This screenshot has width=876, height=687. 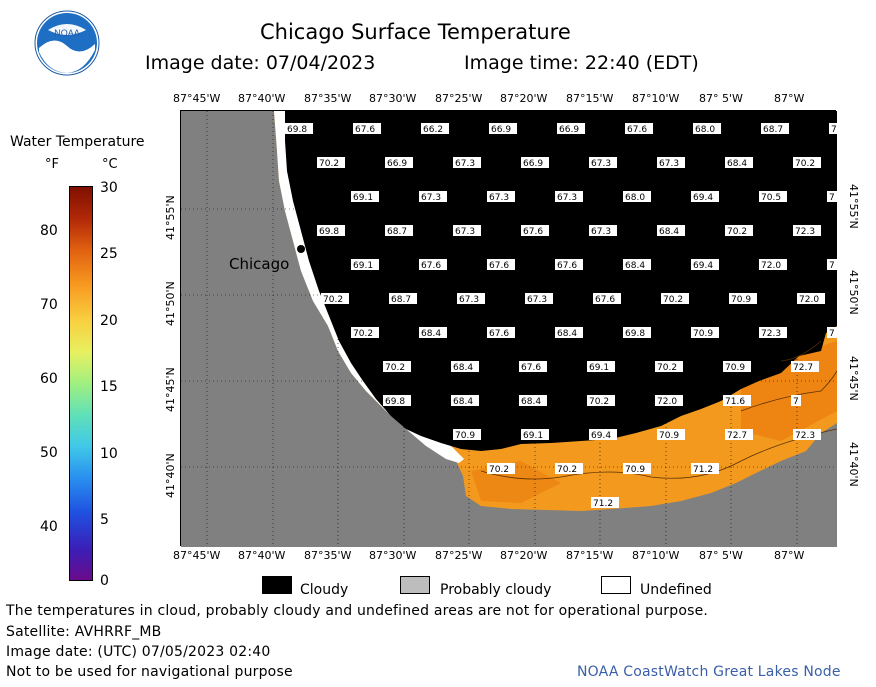 I want to click on c-tick-label: 0, so click(x=104, y=581).